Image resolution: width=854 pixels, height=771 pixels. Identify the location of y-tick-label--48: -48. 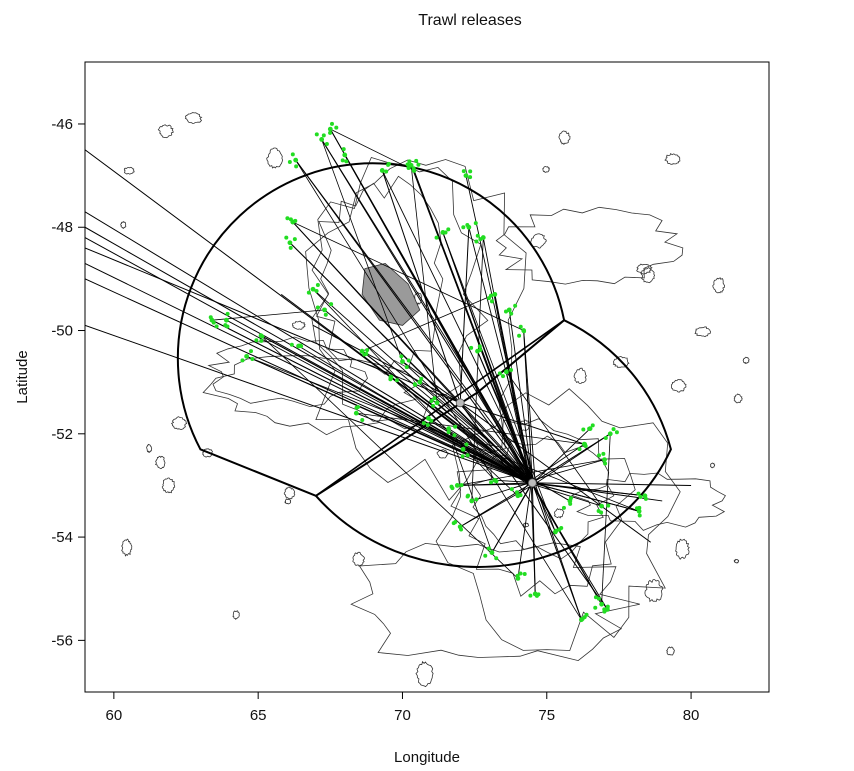
(62, 227).